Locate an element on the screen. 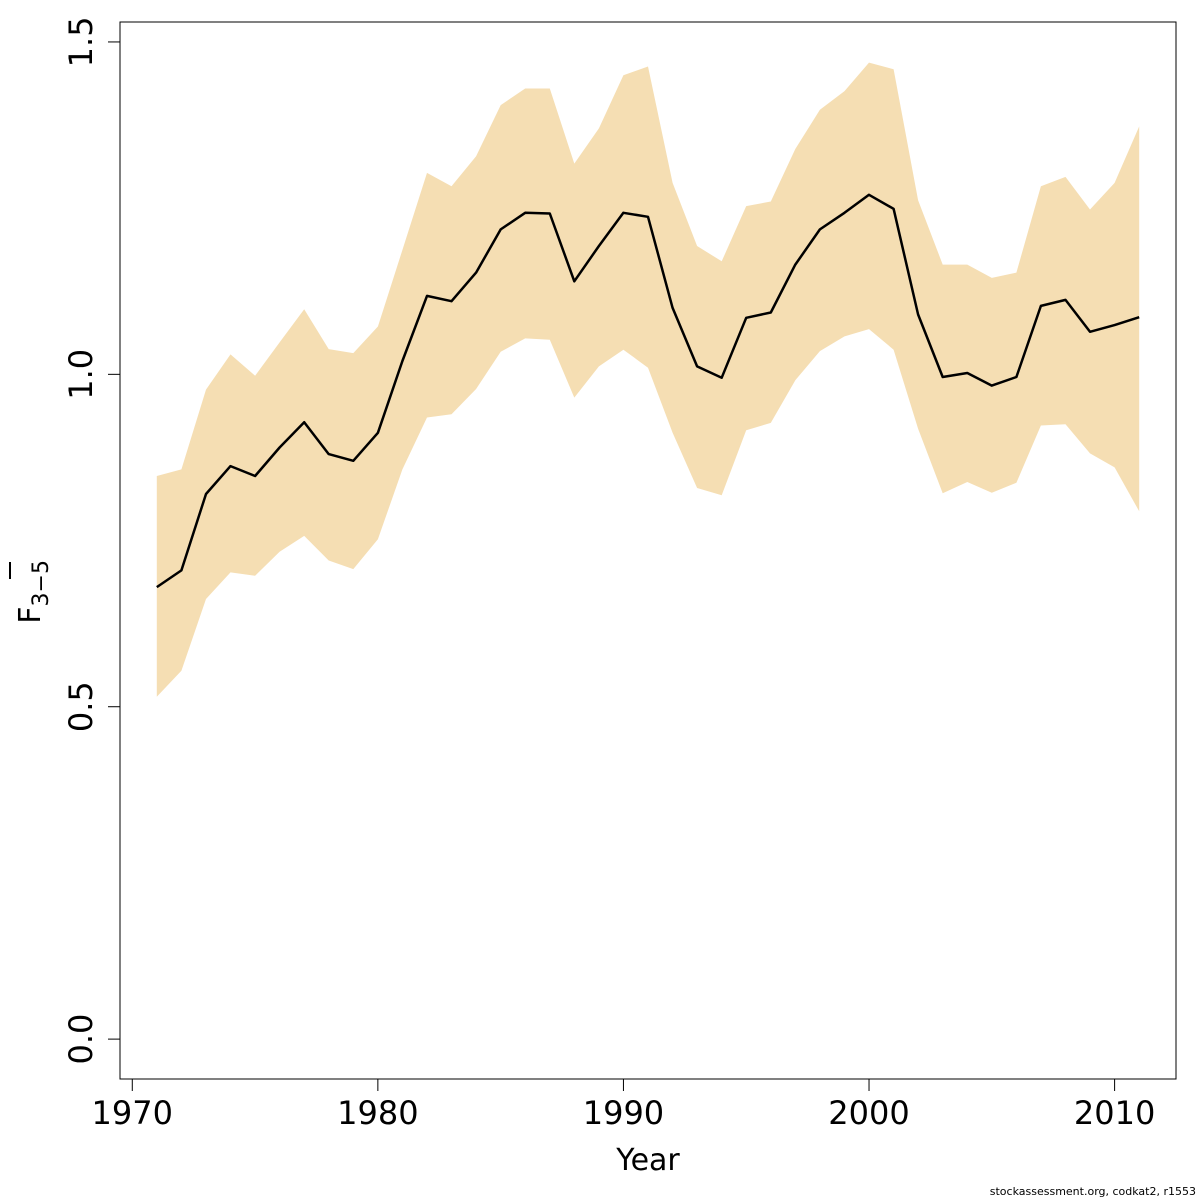 Image resolution: width=1200 pixels, height=1200 pixels. y-axis-title: F3−5 is located at coordinates (31, 592).